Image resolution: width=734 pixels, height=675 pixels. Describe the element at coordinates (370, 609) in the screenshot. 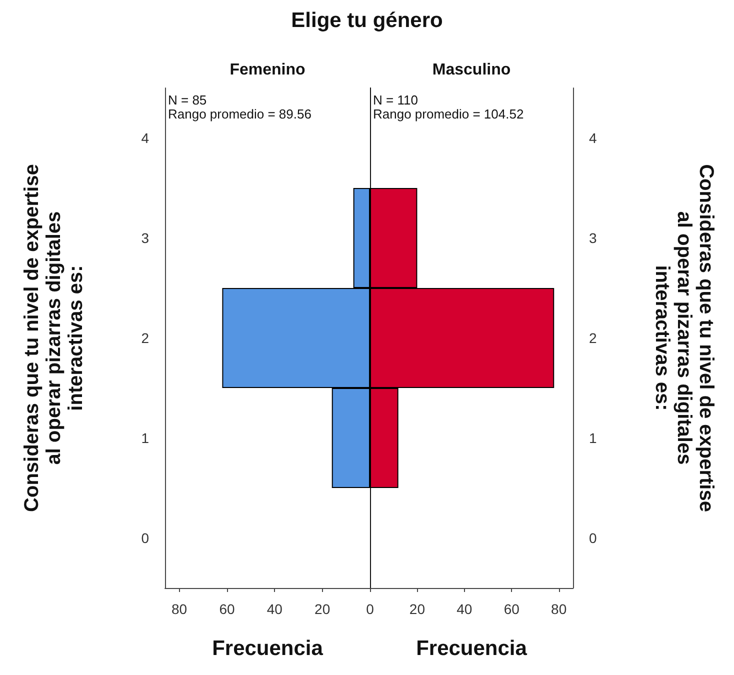

I see `x-tick-label: 0` at that location.